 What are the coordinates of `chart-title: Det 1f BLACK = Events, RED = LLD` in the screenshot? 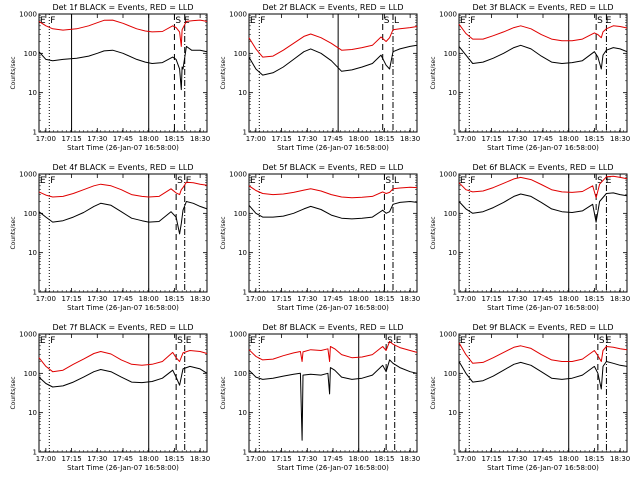 It's located at (122, 7).